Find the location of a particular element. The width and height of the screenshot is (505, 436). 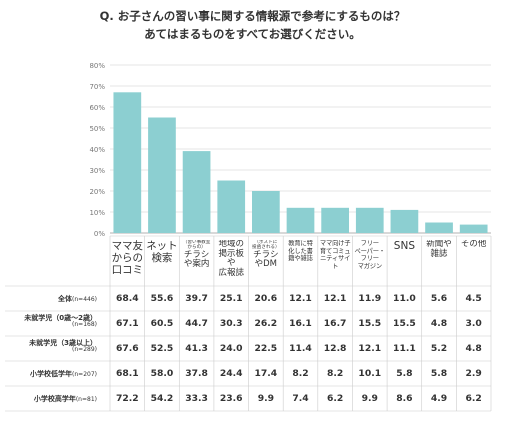

row-group-name: 全体 is located at coordinates (65, 299).